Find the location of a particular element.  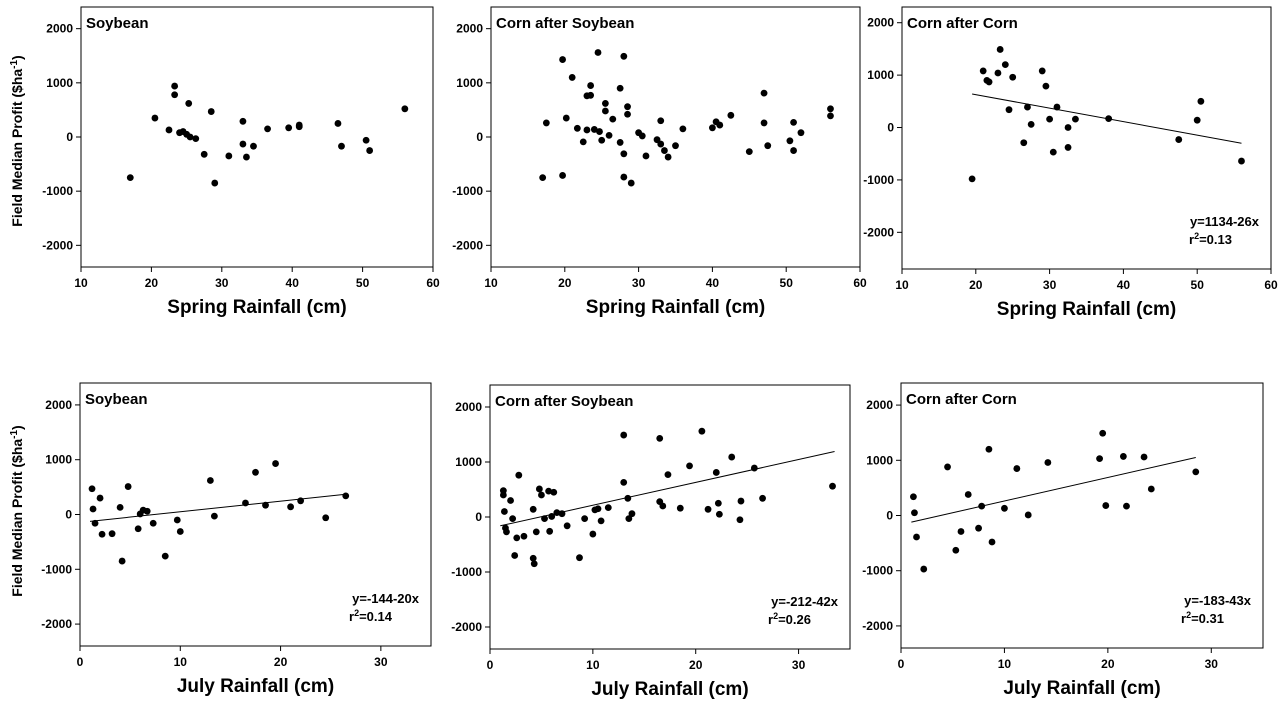

y-axis-label-main: Field Median Profit ($ha is located at coordinates (17, 148).